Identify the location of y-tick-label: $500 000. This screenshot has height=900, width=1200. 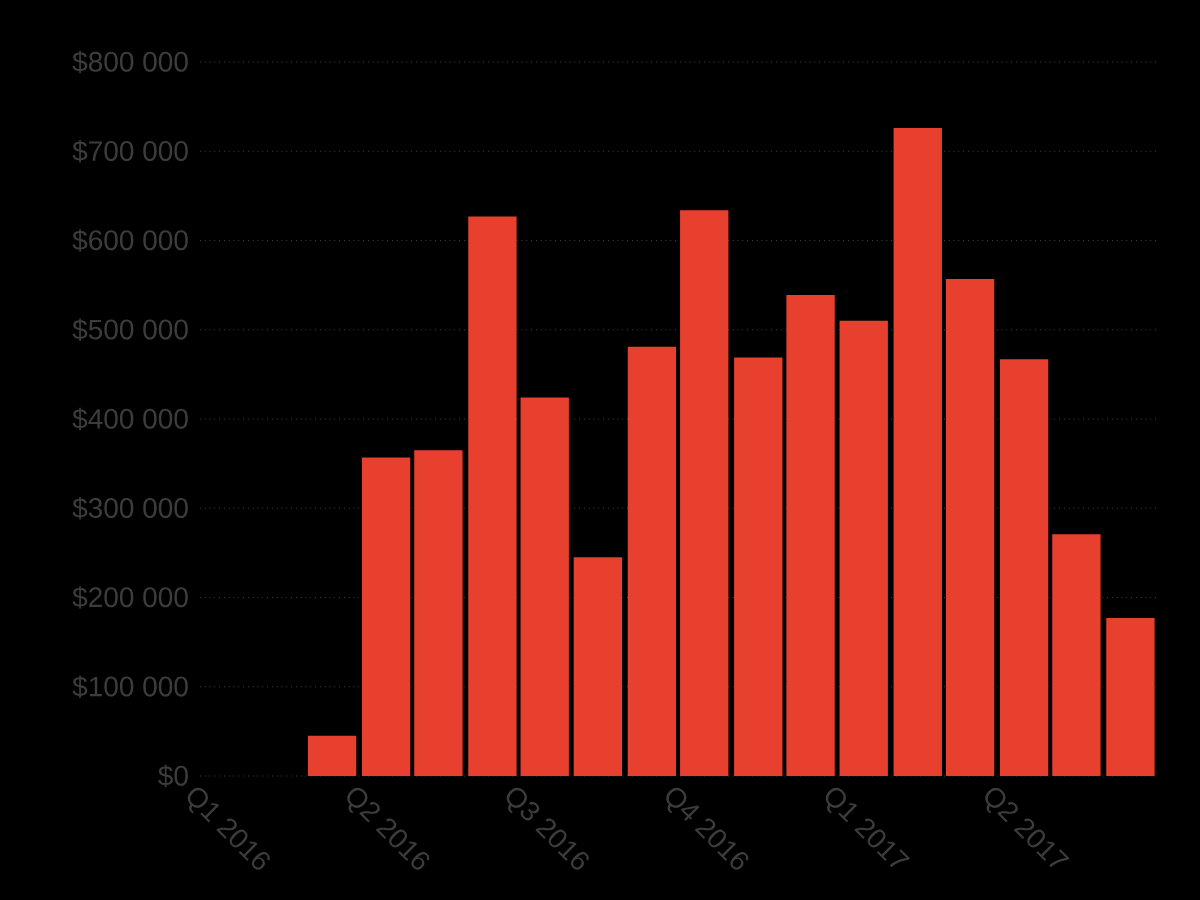
(130, 330).